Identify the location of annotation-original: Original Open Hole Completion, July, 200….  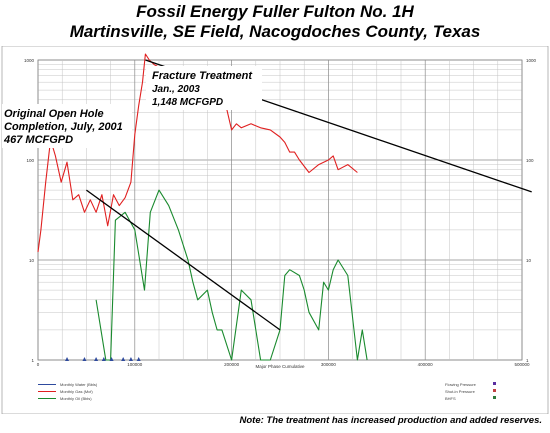
(67, 126).